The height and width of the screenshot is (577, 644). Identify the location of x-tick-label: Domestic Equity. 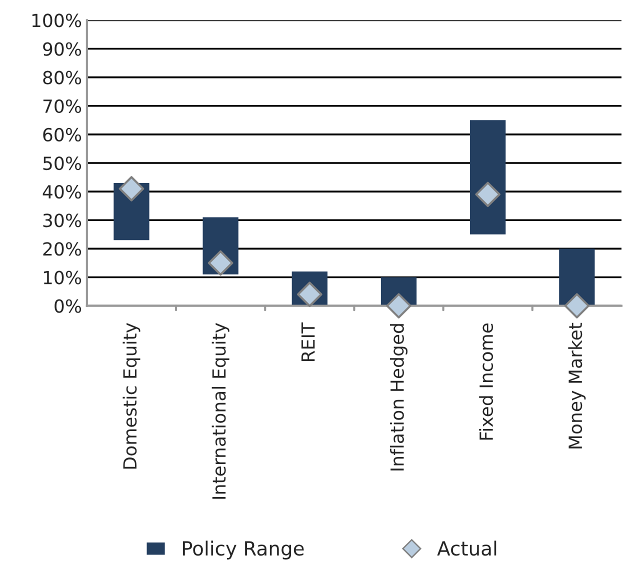
(131, 396).